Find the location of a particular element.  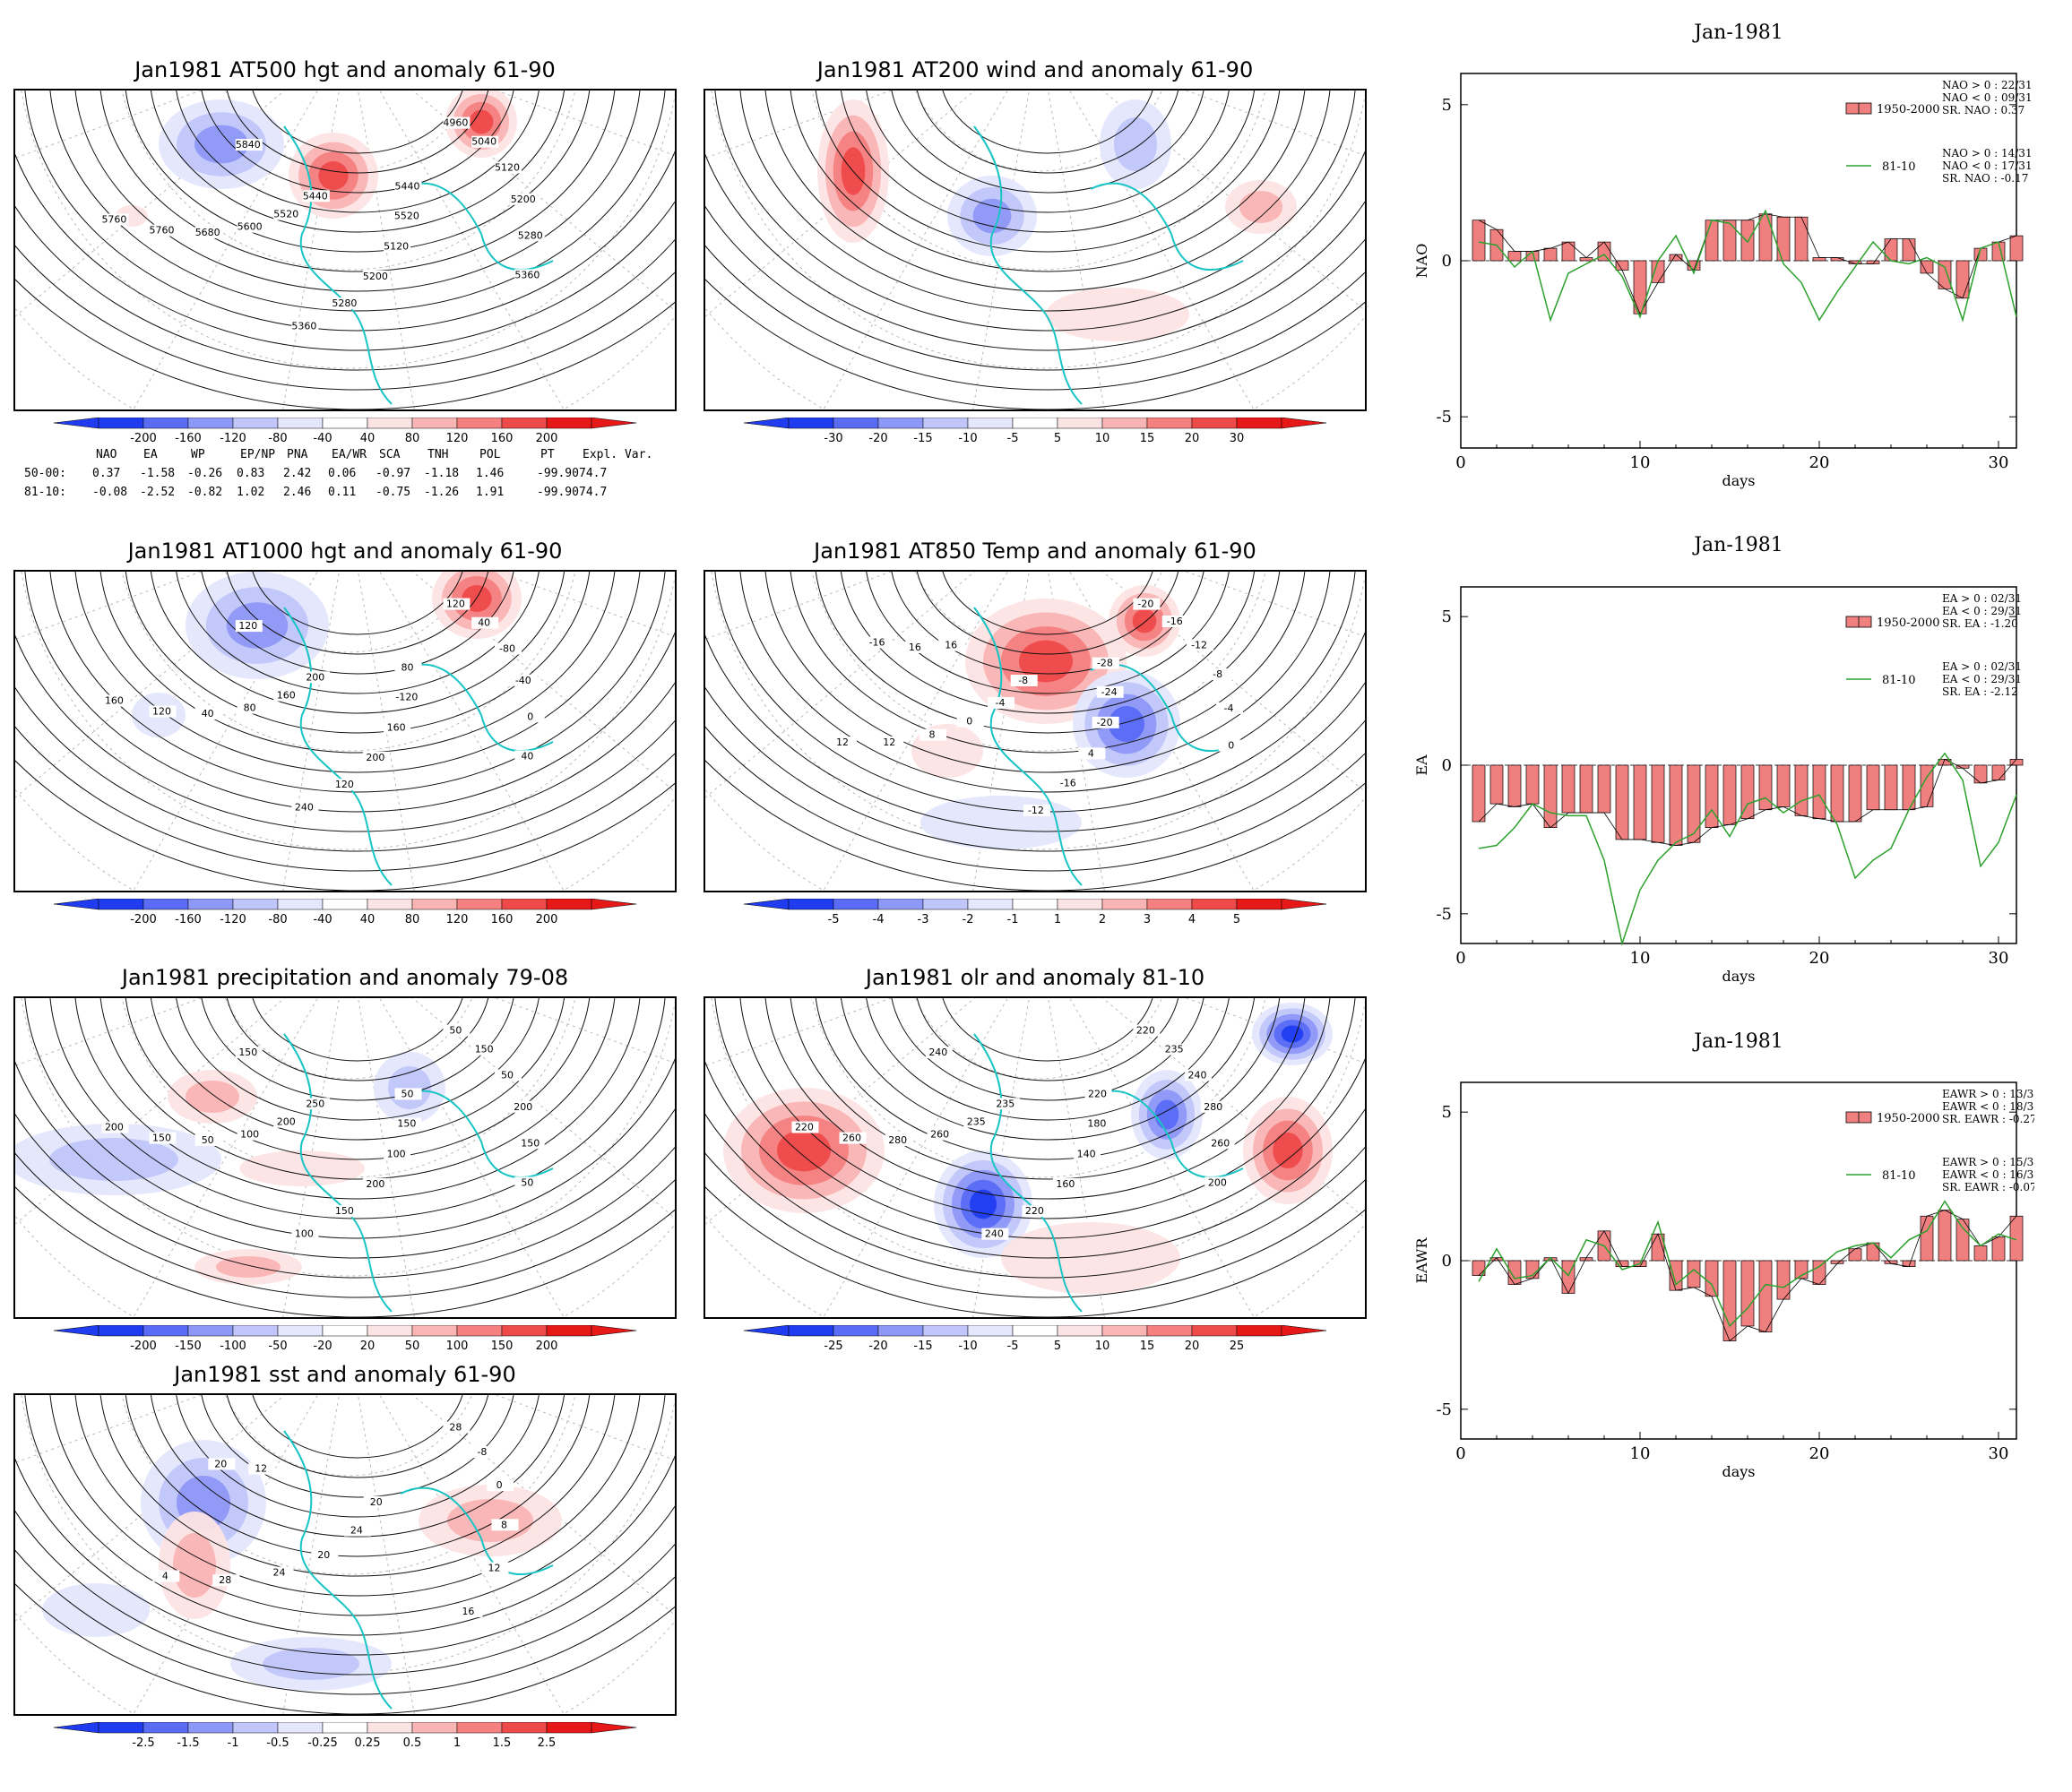

colorbar-tick-label: -40 is located at coordinates (322, 920).